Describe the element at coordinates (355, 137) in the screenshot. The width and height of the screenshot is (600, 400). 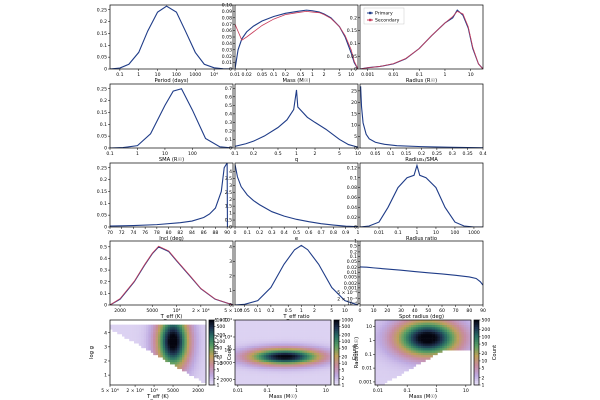
I see `y-tick-label: 5` at that location.